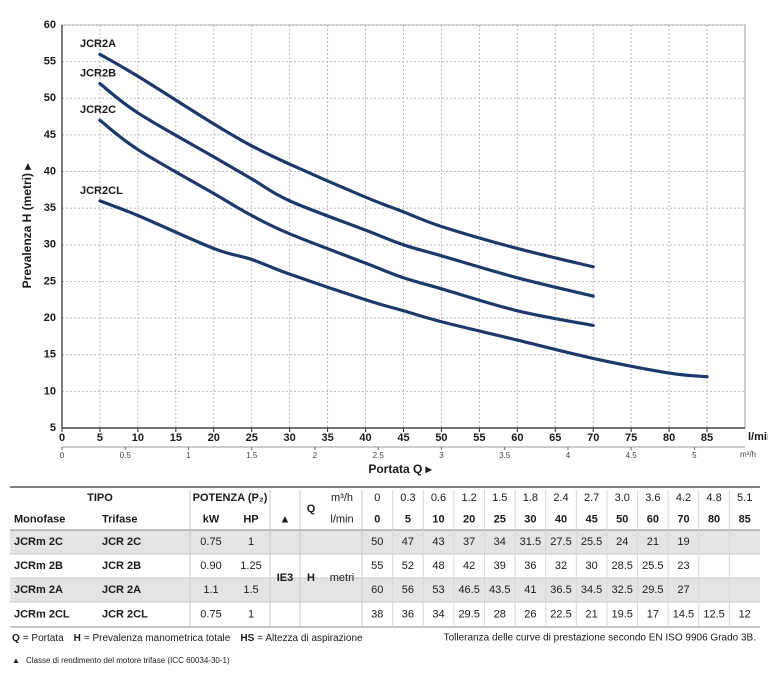  Describe the element at coordinates (125, 614) in the screenshot. I see `model-cell: JCR 2CL` at that location.